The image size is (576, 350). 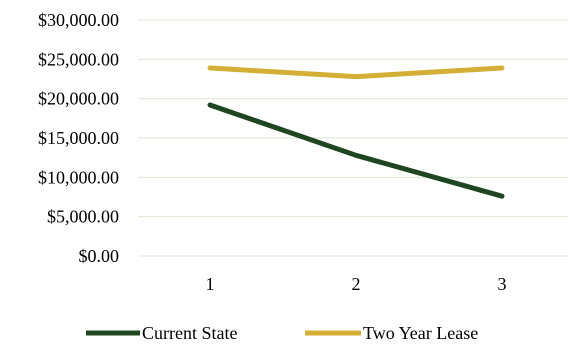 What do you see at coordinates (78, 177) in the screenshot?
I see `y-tick-label: $10,000.00` at bounding box center [78, 177].